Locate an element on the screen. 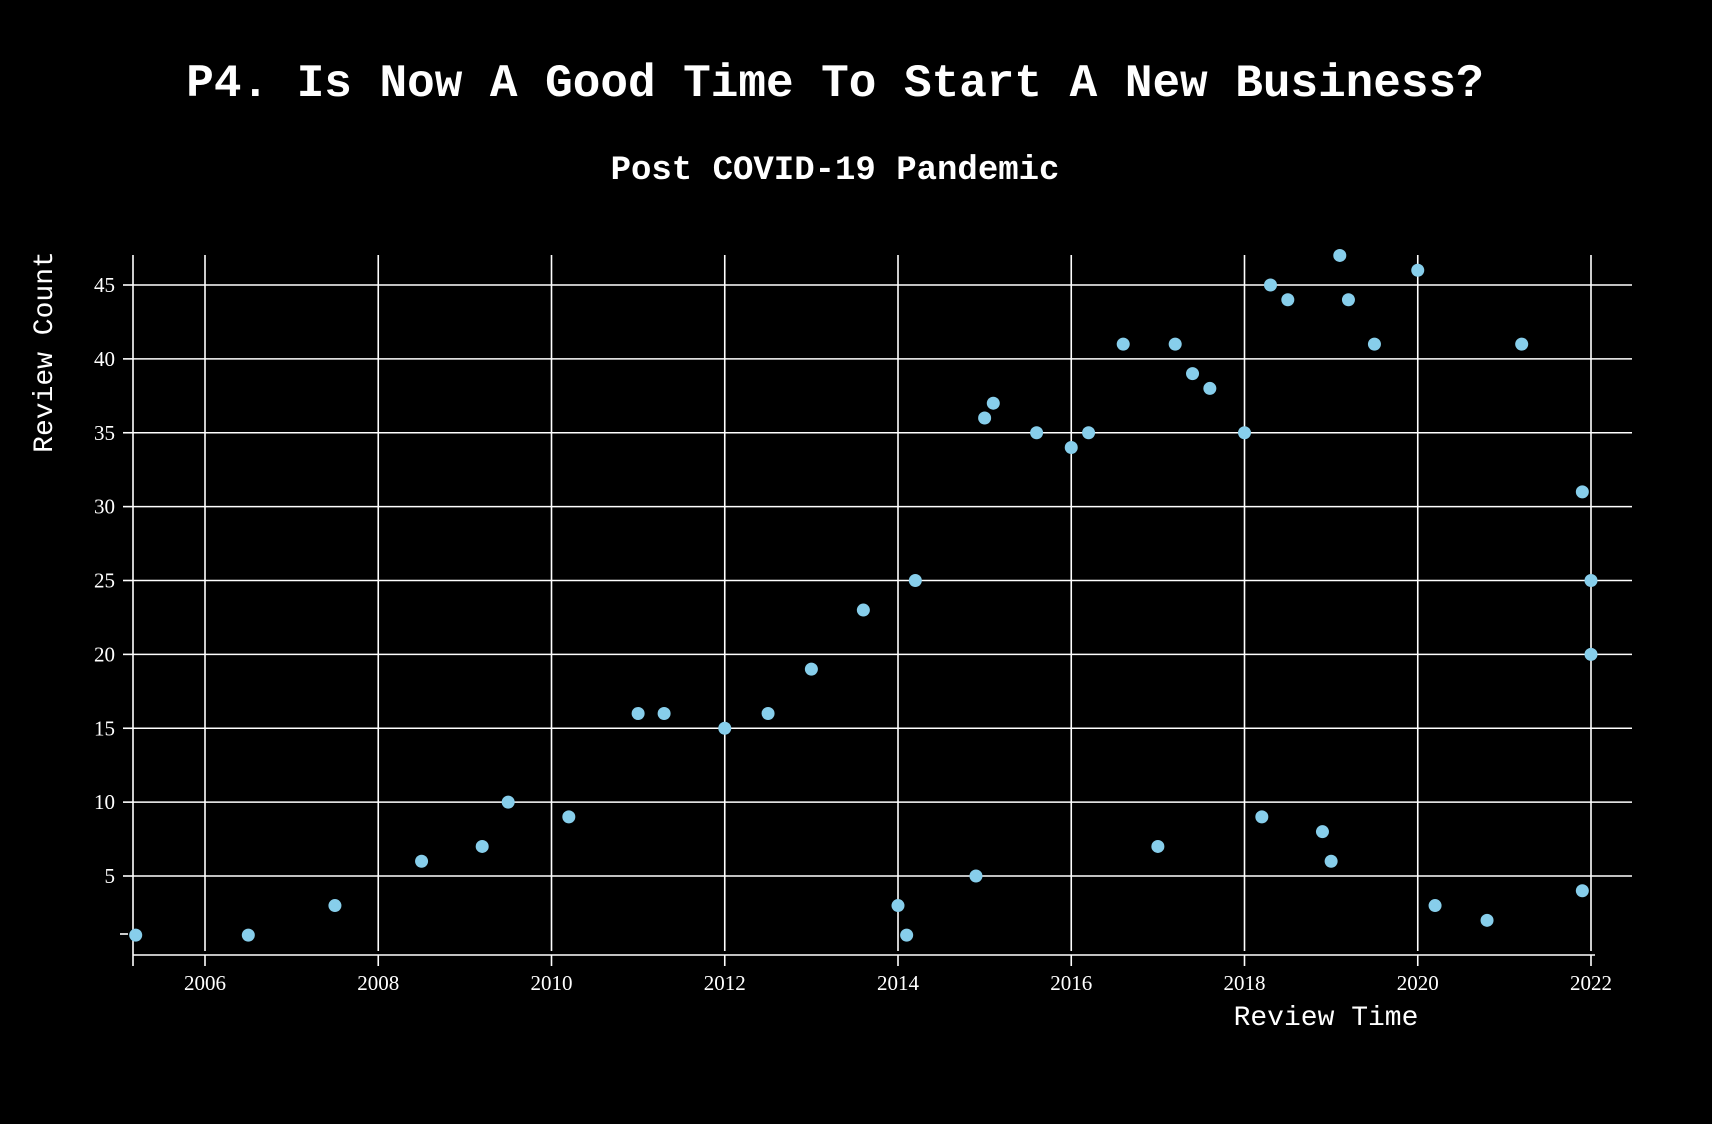 This screenshot has width=1712, height=1124. x-tick-label: 2012 is located at coordinates (725, 983).